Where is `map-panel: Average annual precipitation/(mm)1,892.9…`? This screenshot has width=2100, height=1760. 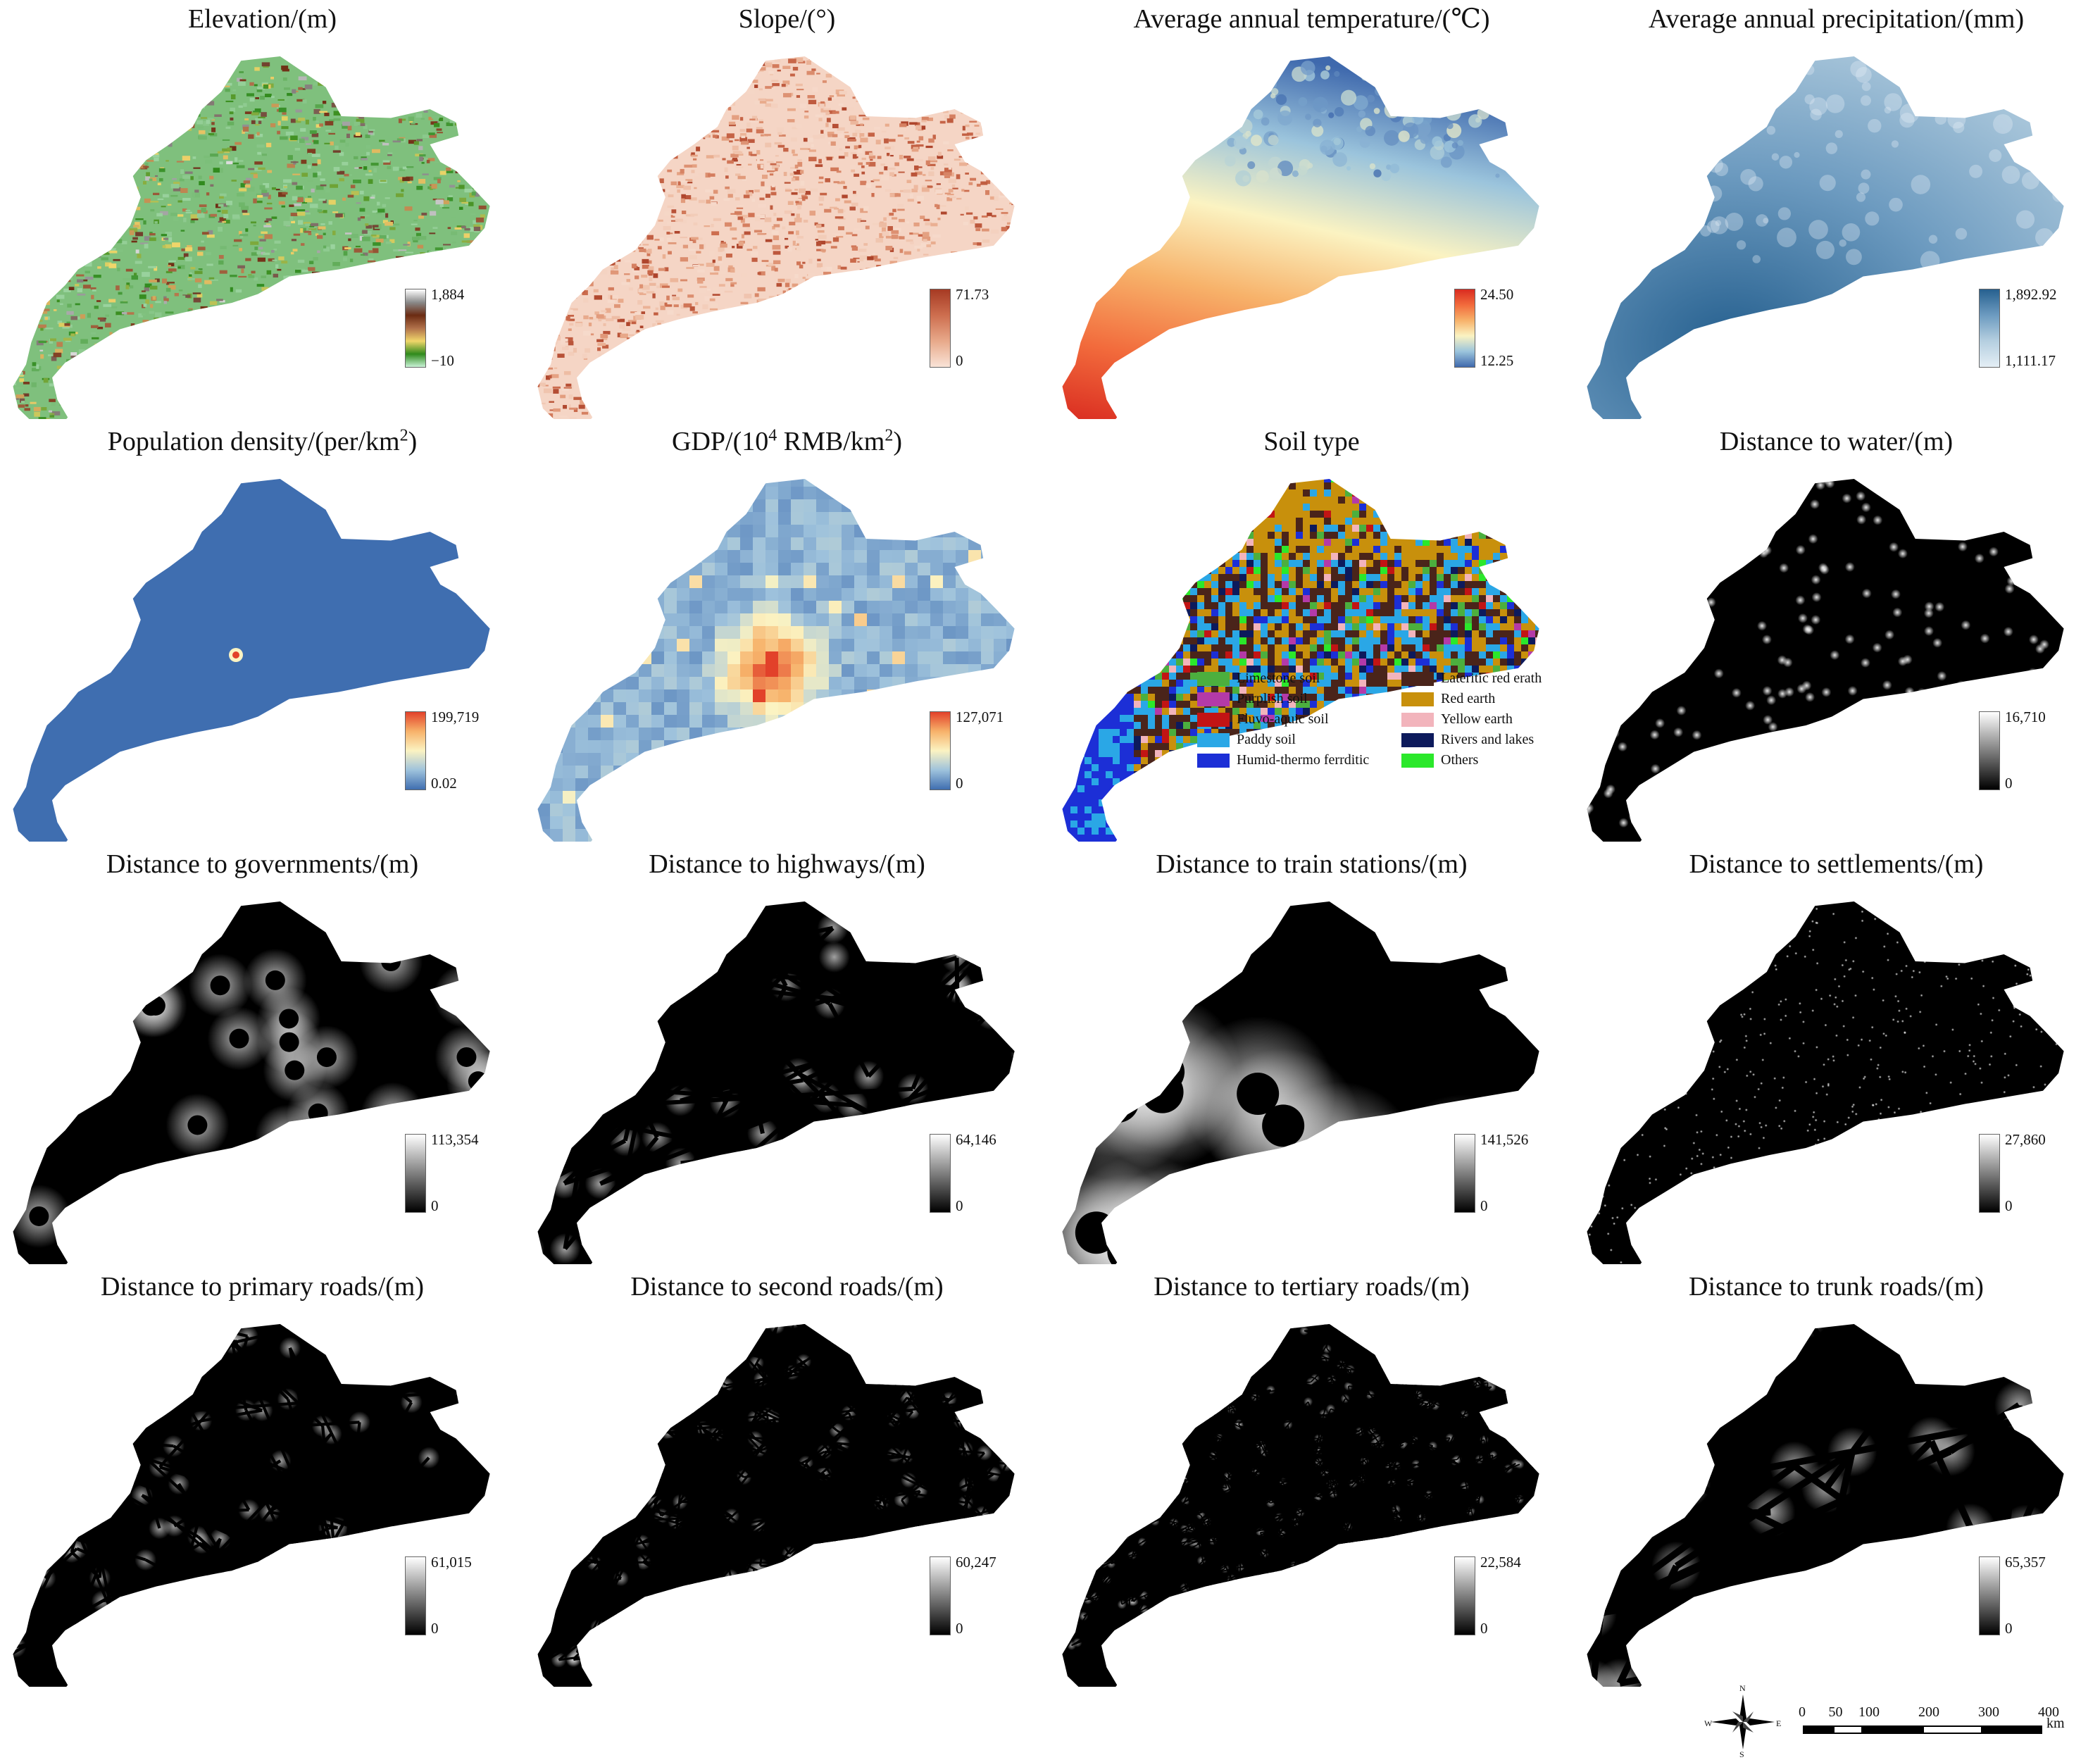
map-panel: Average annual precipitation/(mm)1,892.9… is located at coordinates (1836, 211).